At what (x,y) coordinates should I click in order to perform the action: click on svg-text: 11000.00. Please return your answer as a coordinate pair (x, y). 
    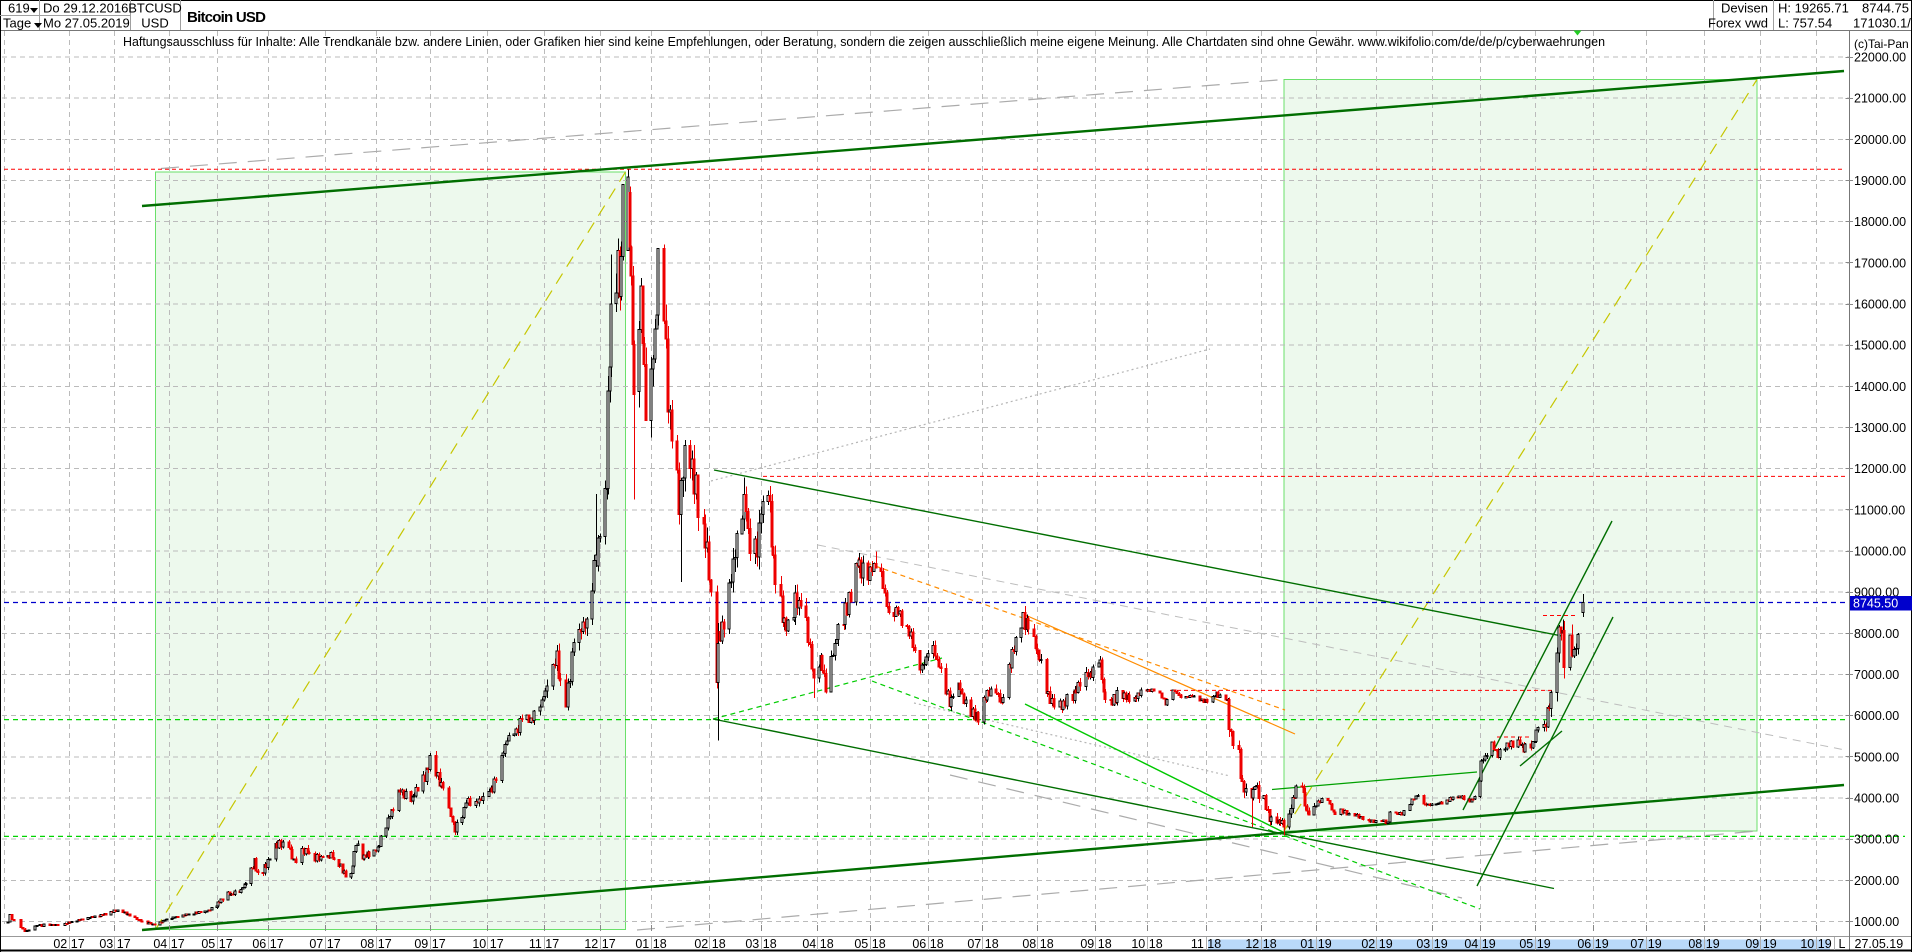
    Looking at the image, I should click on (1879, 510).